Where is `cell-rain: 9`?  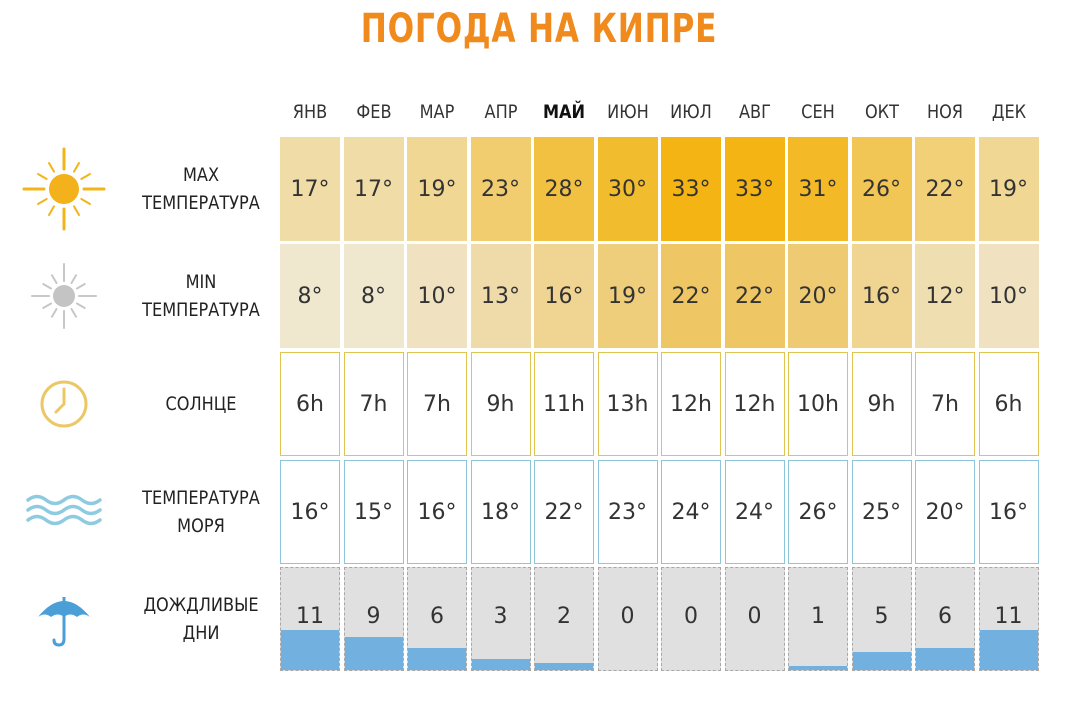
cell-rain: 9 is located at coordinates (373, 619).